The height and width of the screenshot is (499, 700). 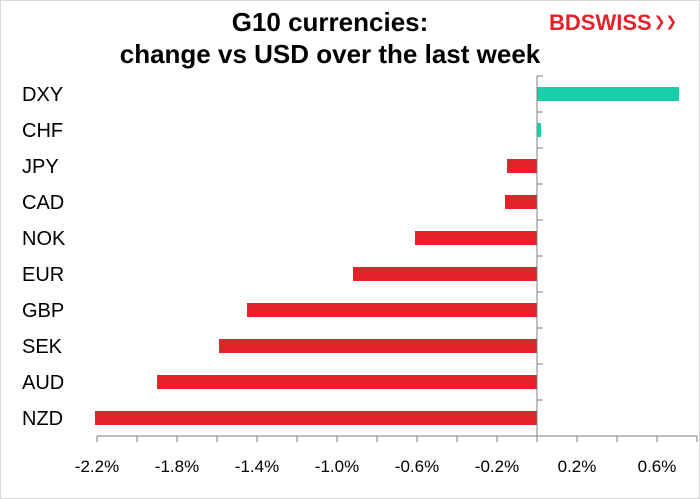 What do you see at coordinates (378, 346) in the screenshot?
I see `bar-sek` at bounding box center [378, 346].